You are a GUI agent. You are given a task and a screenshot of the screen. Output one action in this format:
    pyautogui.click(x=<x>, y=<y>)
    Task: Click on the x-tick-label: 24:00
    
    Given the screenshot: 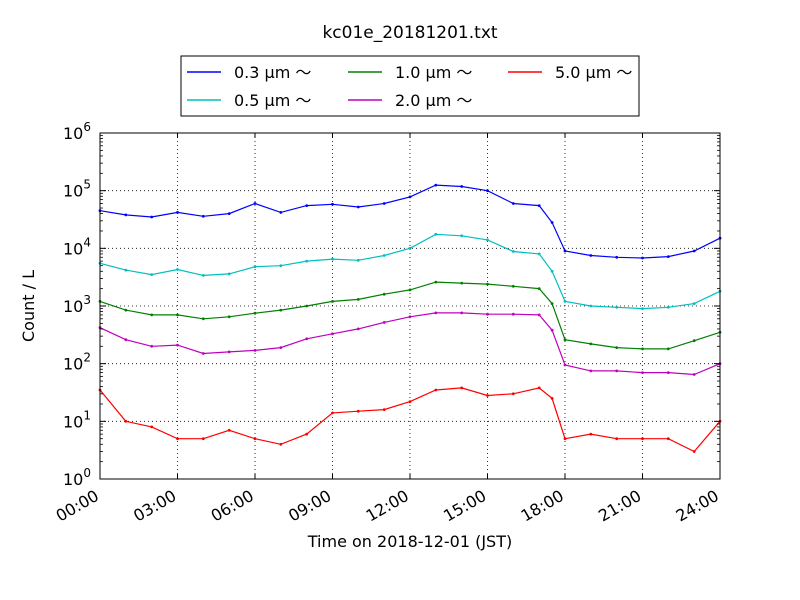 What is the action you would take?
    pyautogui.click(x=697, y=506)
    